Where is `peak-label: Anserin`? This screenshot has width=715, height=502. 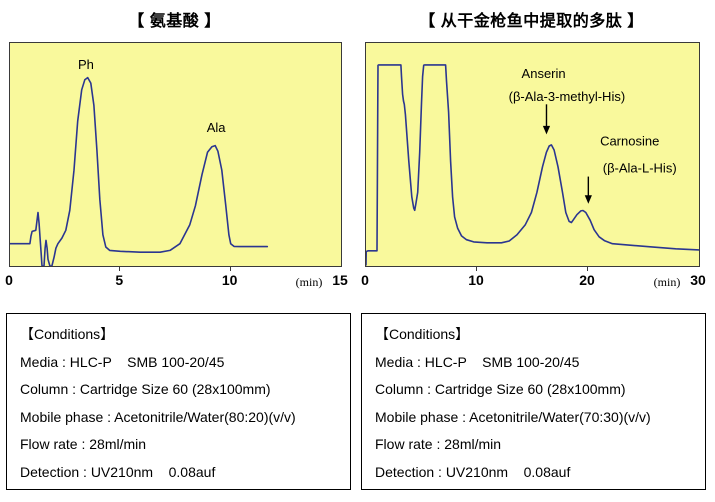
peak-label: Anserin is located at coordinates (544, 73).